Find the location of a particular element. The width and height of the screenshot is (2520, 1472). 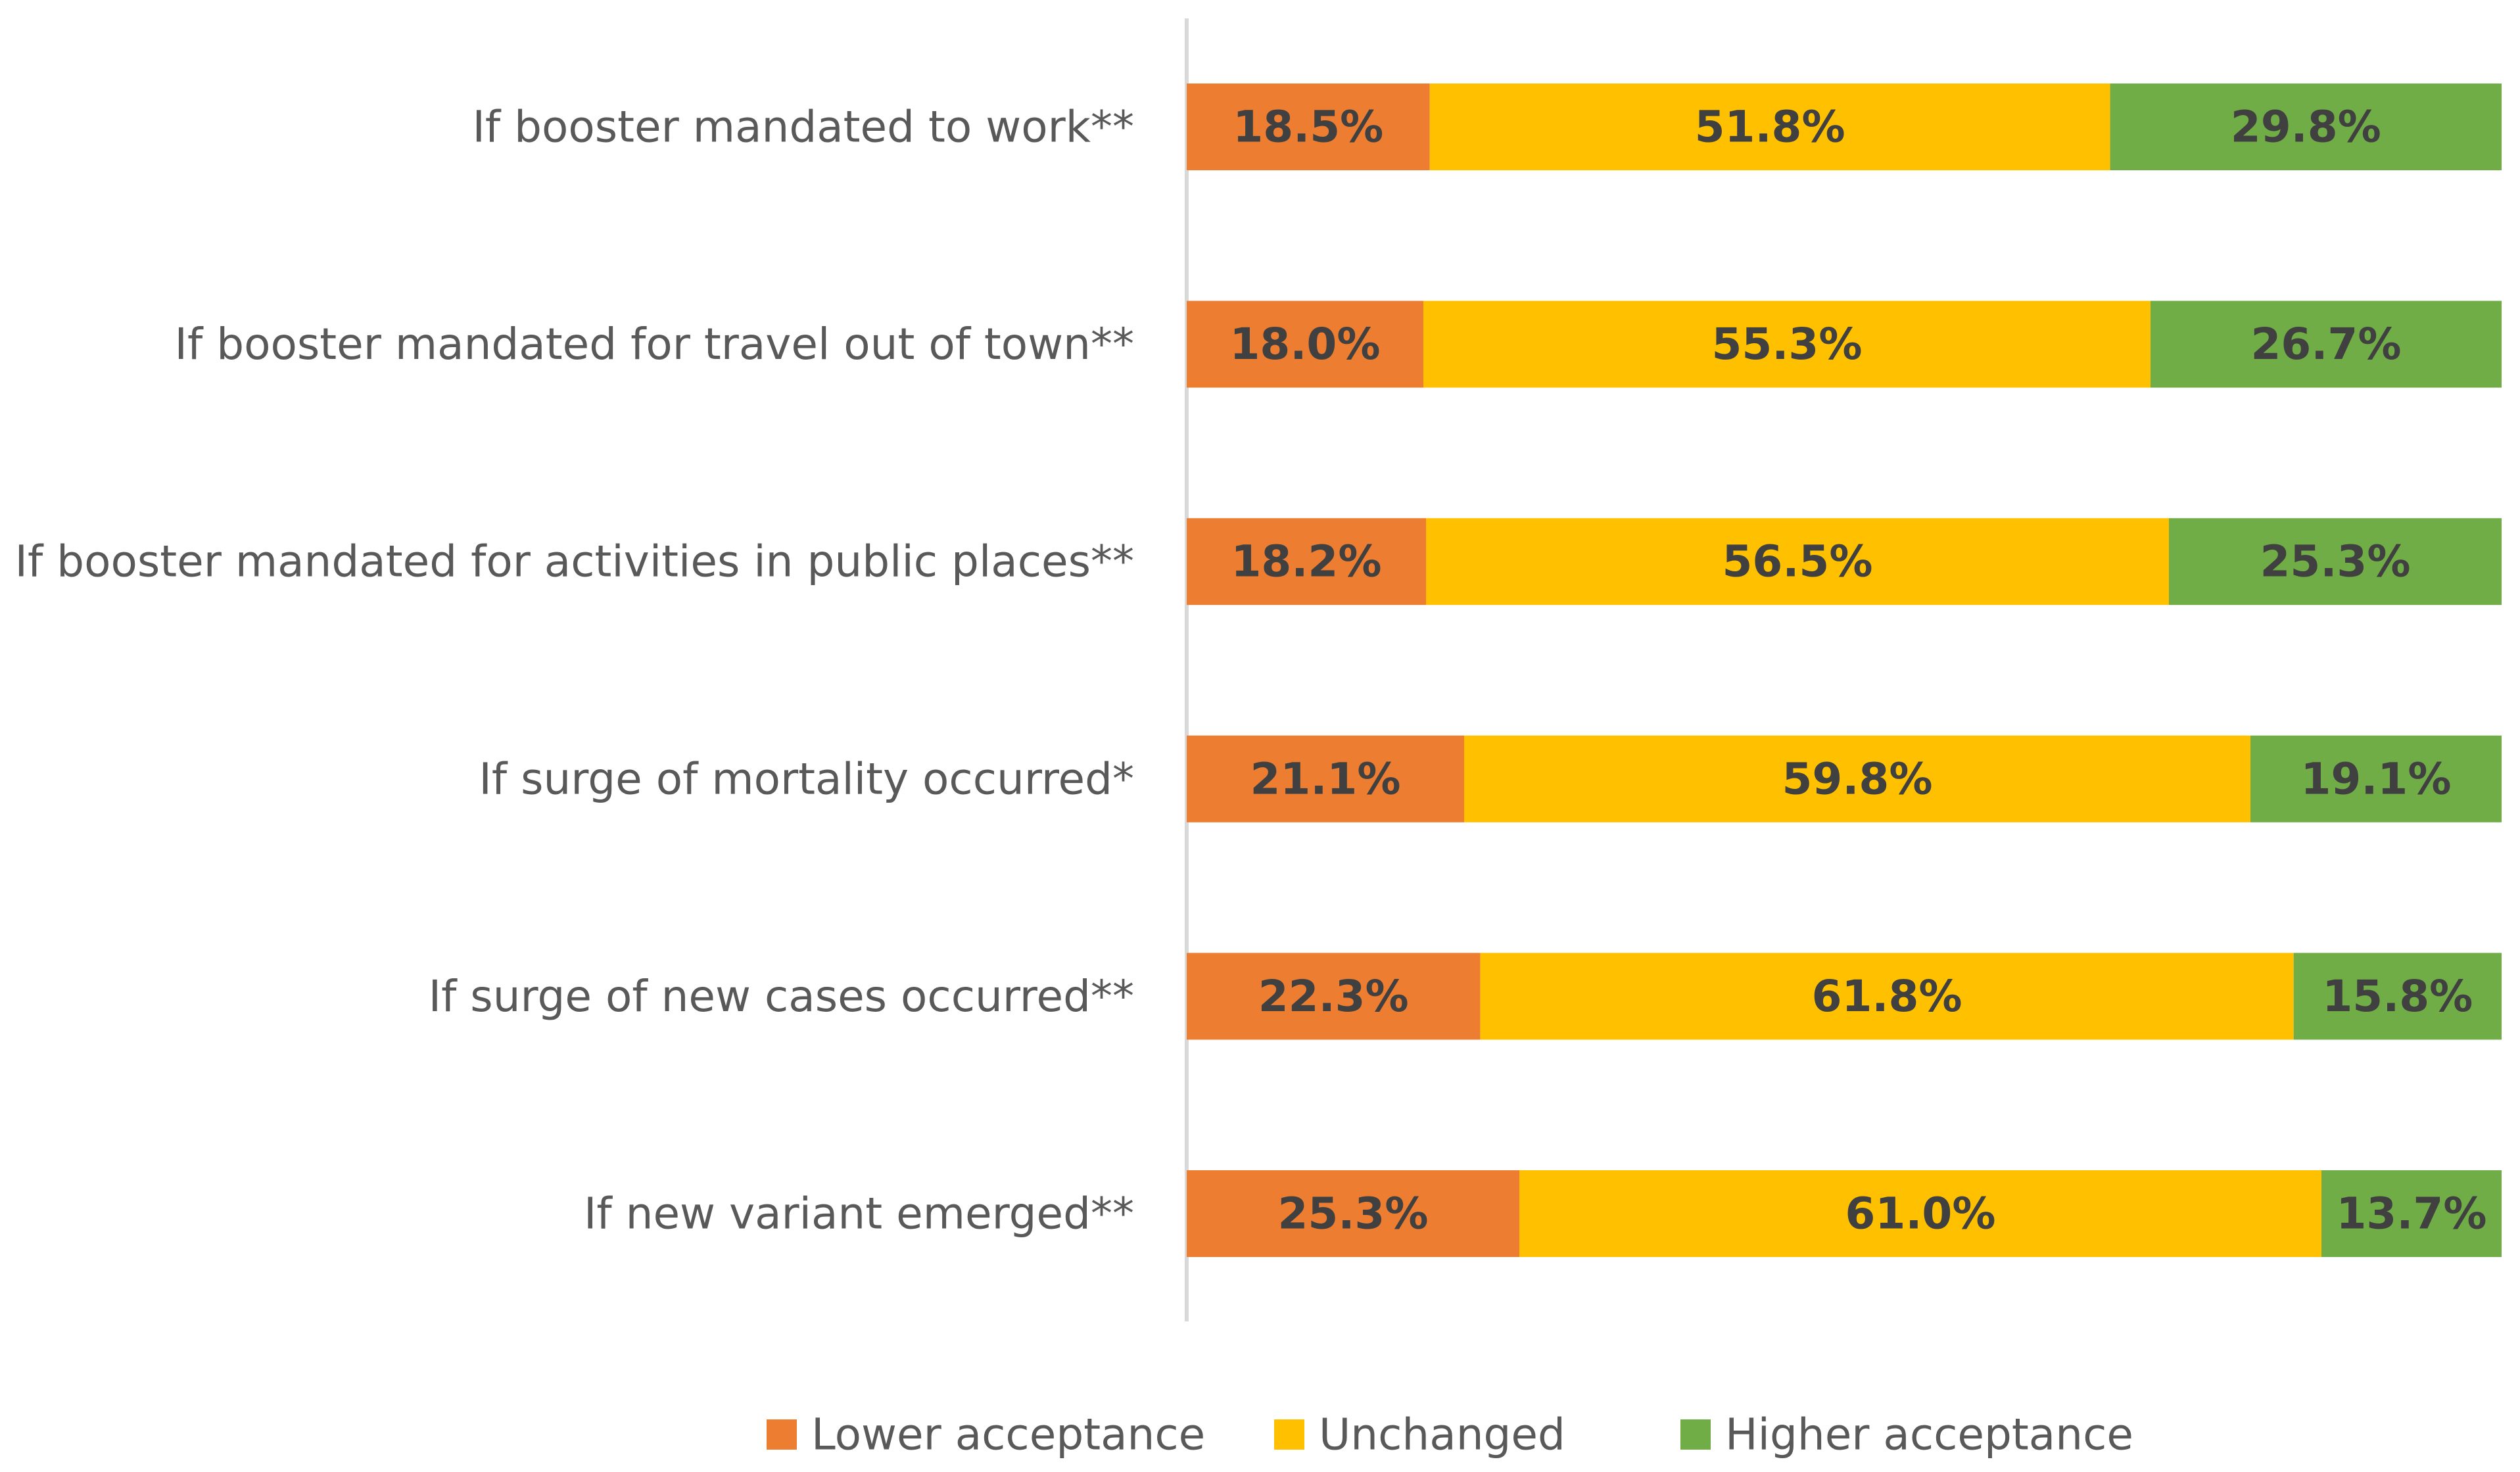

legend-swatch-unchanged is located at coordinates (1289, 1435).